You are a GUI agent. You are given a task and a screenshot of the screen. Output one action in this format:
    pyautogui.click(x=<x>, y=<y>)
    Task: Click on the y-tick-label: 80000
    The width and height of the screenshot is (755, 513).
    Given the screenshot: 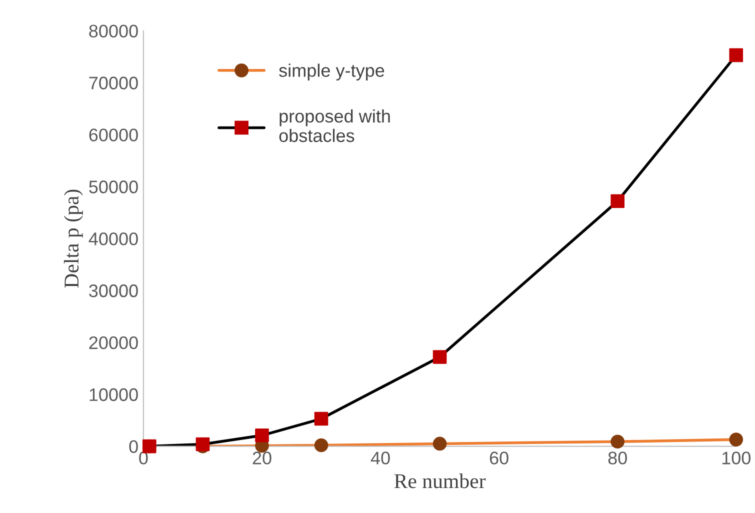 What is the action you would take?
    pyautogui.click(x=113, y=31)
    